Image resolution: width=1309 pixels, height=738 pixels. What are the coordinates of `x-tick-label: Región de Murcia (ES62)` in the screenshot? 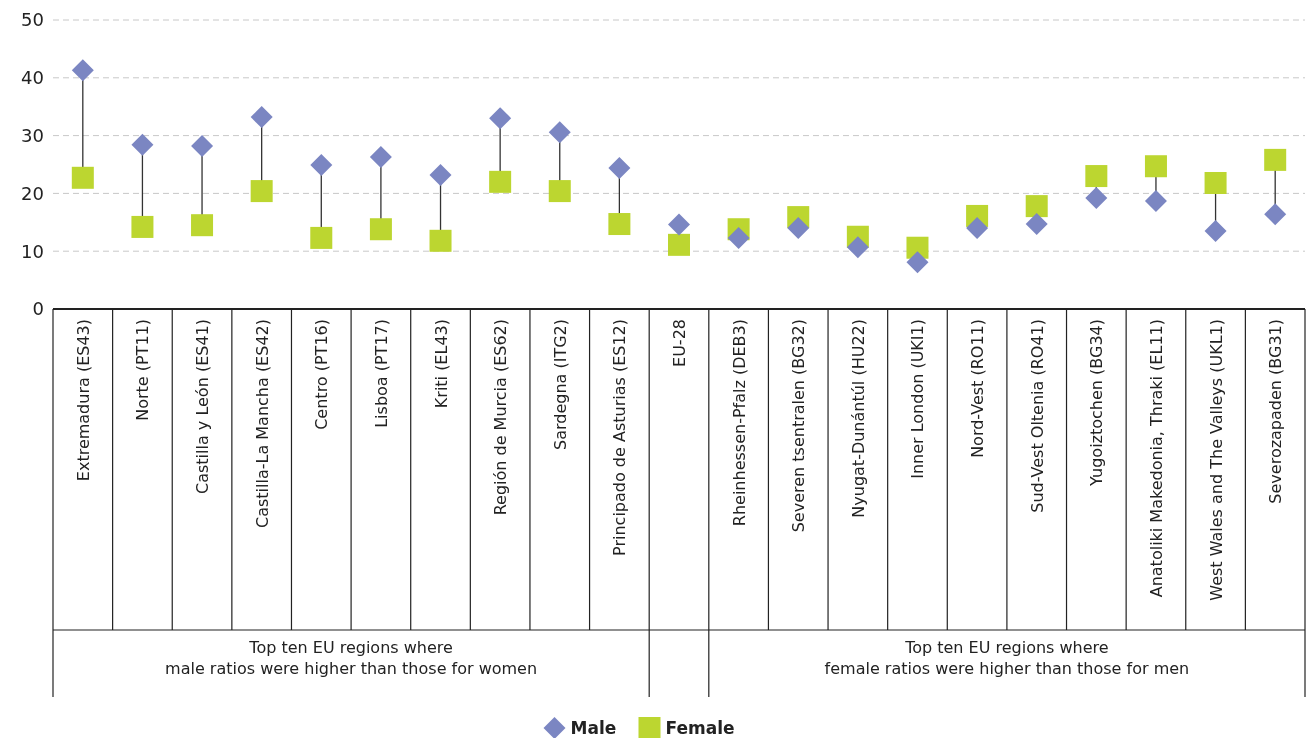 It's located at (501, 417).